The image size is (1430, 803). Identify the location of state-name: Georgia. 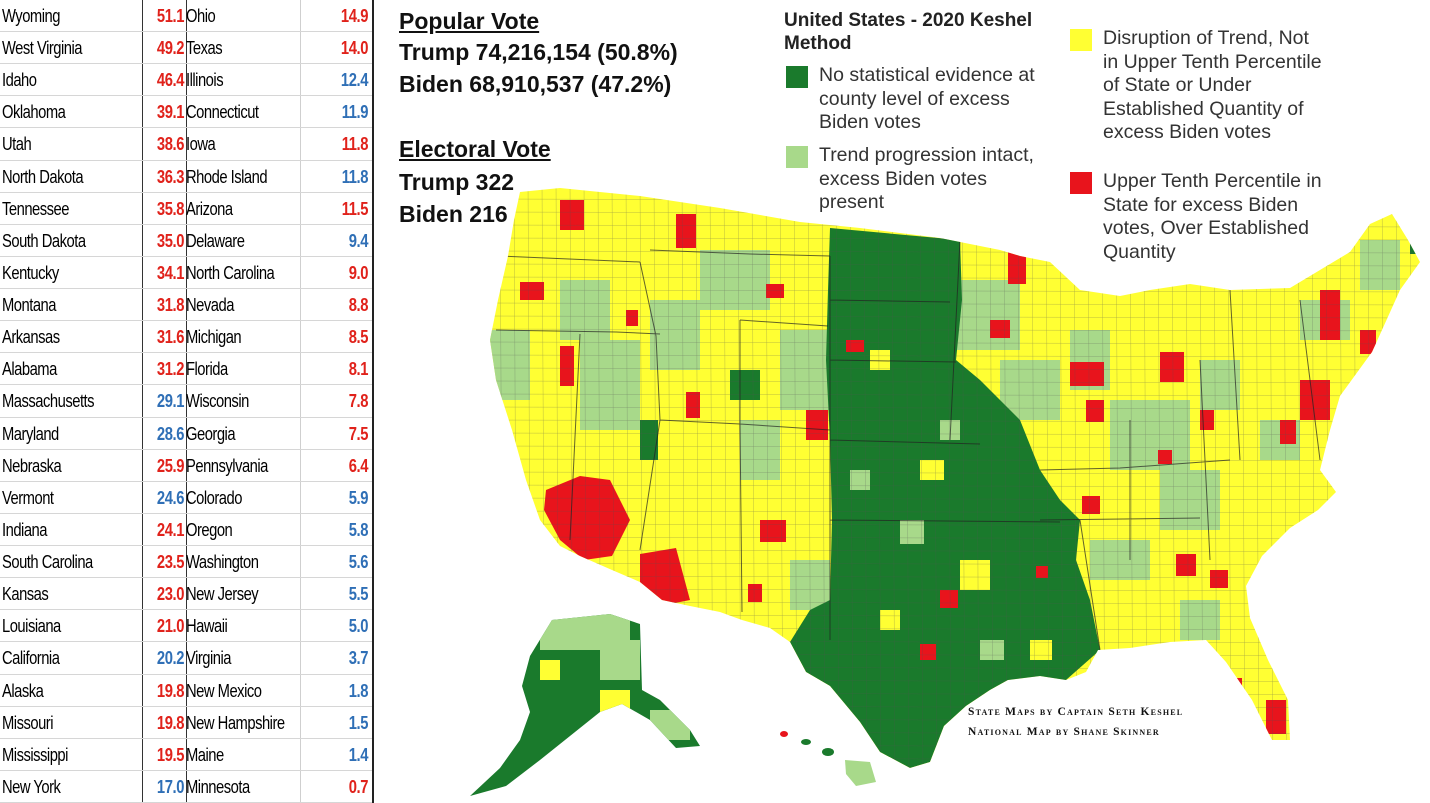
(211, 433).